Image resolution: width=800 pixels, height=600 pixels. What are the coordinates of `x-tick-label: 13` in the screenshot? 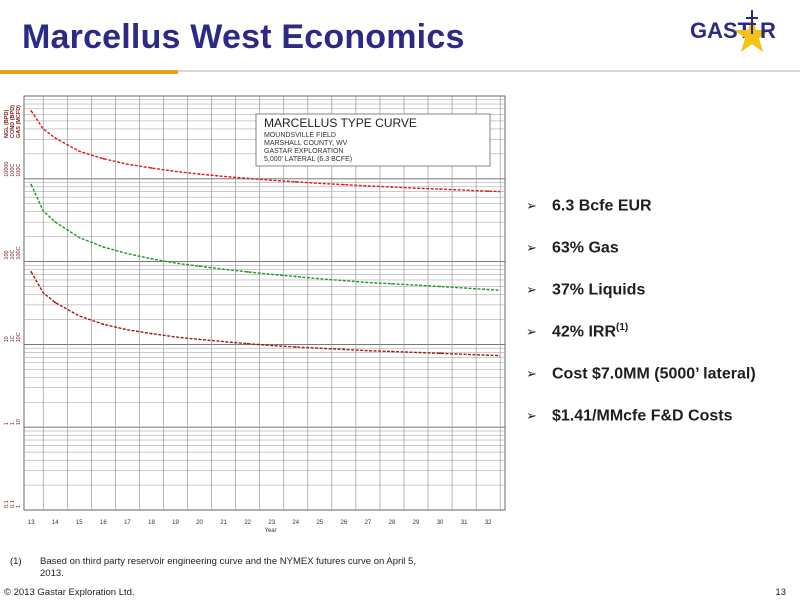 It's located at (31, 523).